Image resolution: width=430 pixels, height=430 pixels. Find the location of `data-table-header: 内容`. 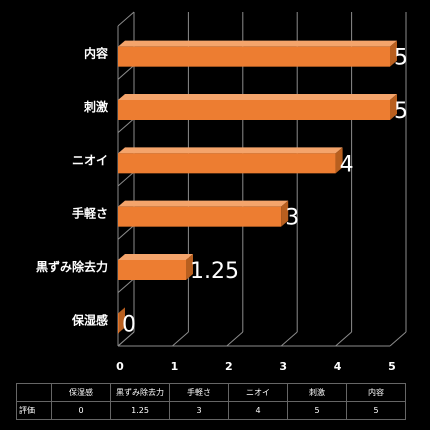

data-table-header: 内容 is located at coordinates (376, 392).